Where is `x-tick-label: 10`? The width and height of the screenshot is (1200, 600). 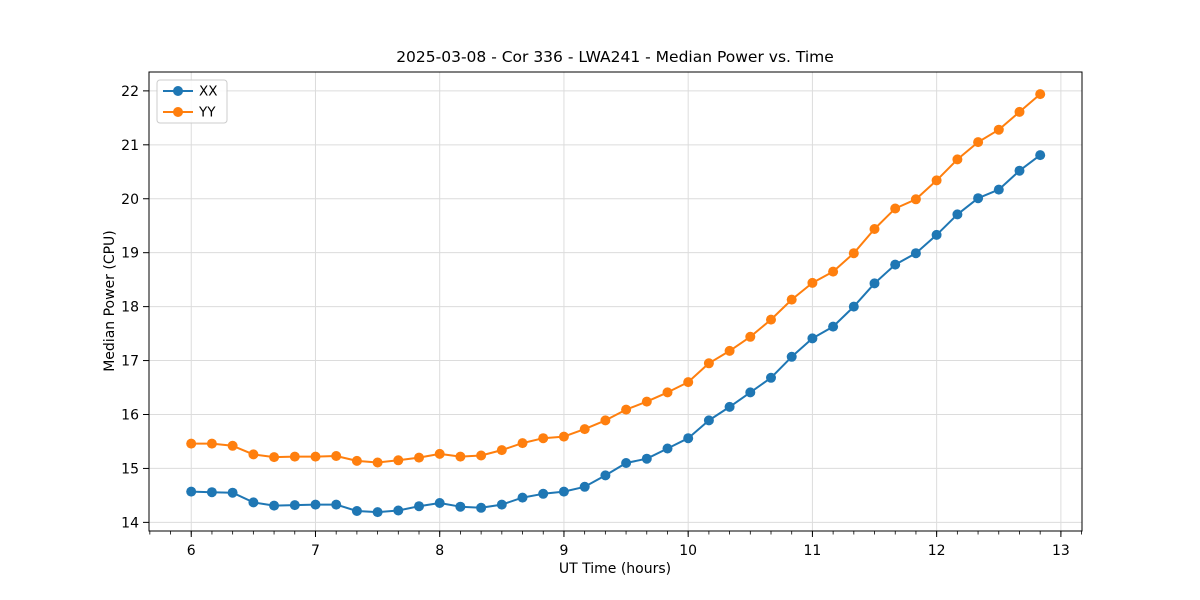 x-tick-label: 10 is located at coordinates (688, 551).